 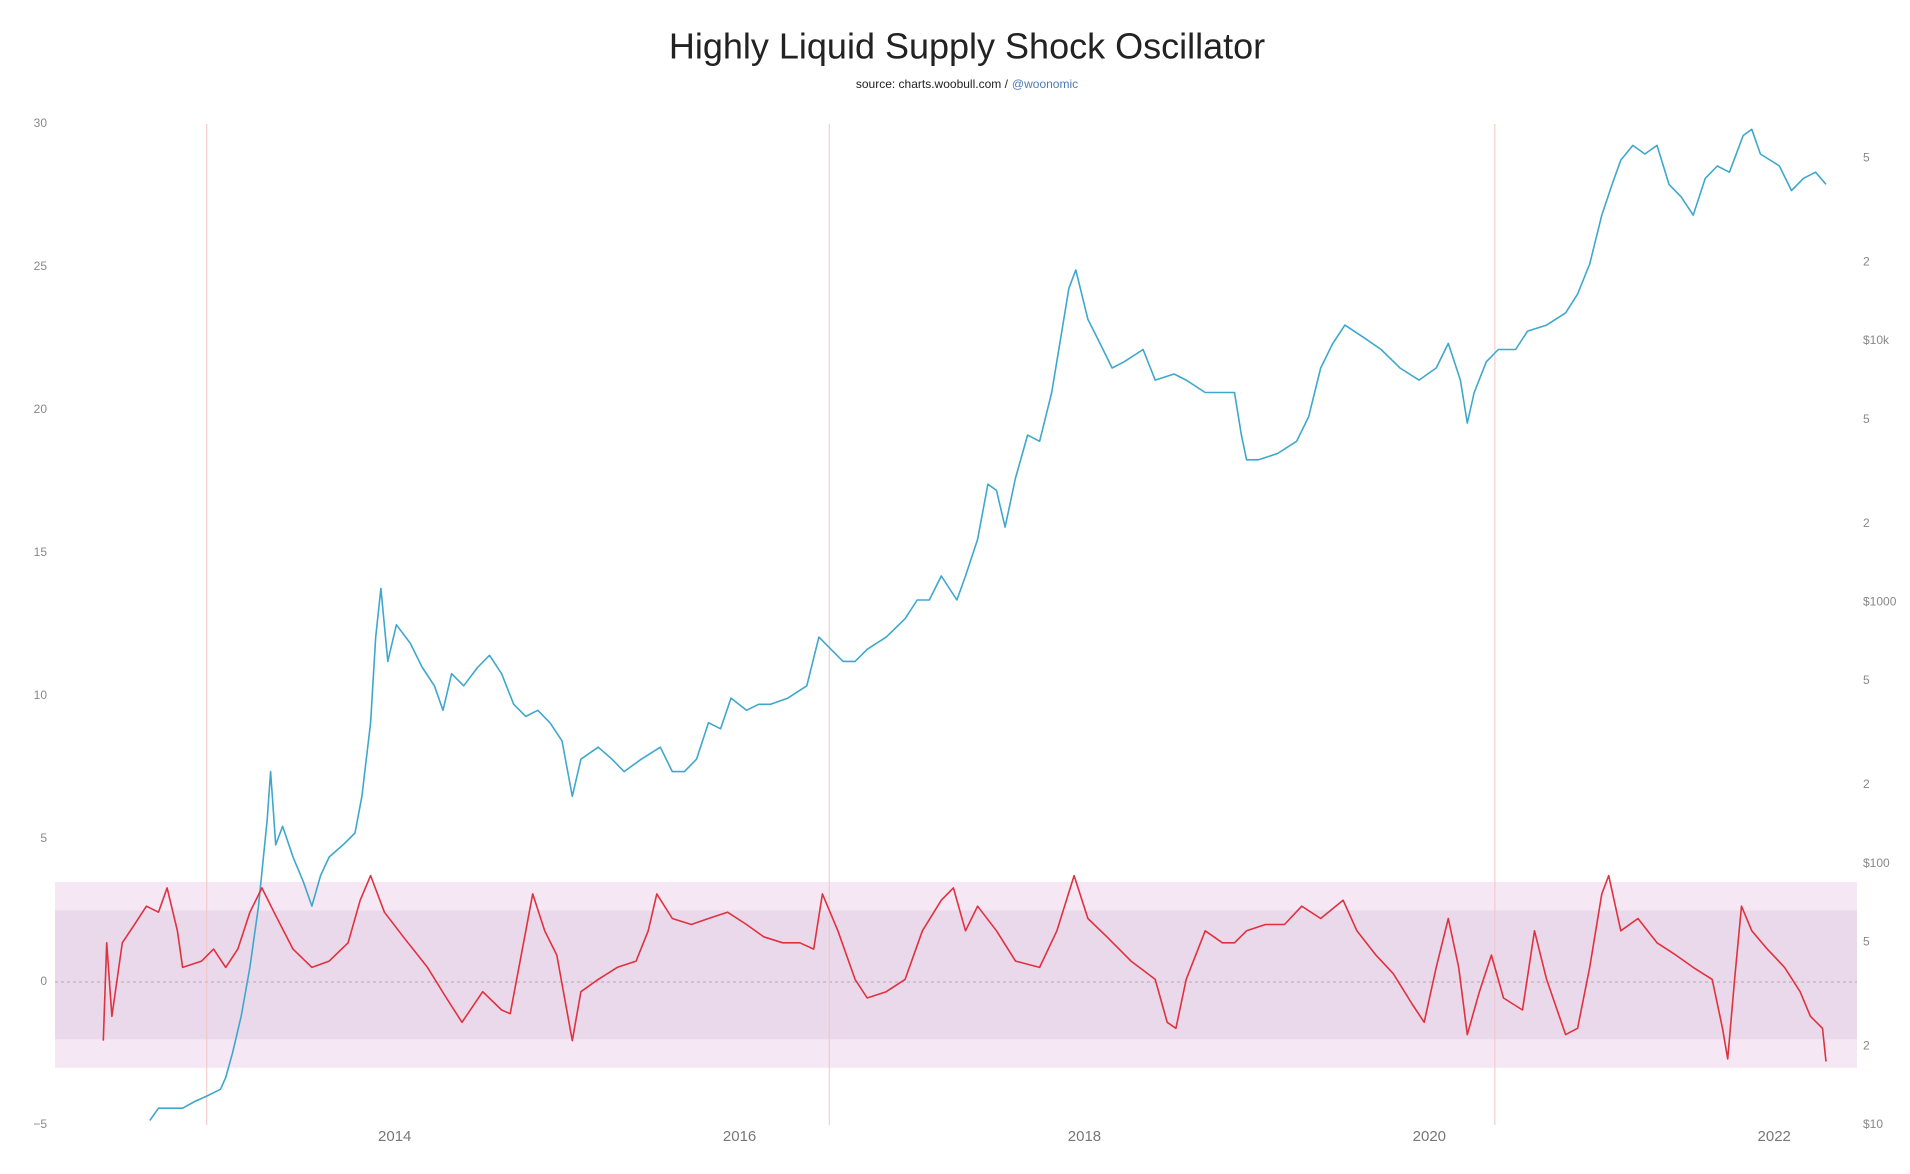 What do you see at coordinates (1876, 340) in the screenshot?
I see `y2-tick-label: $10k` at bounding box center [1876, 340].